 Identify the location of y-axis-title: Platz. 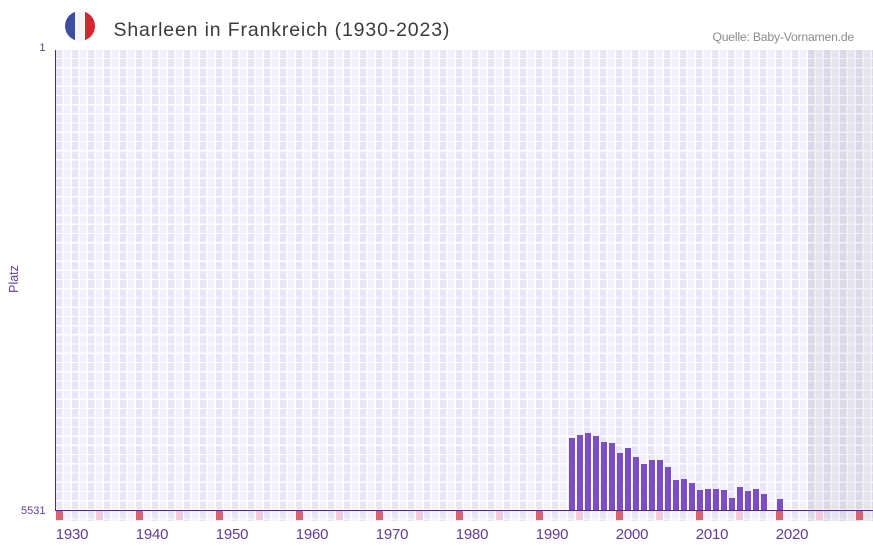
(14, 278).